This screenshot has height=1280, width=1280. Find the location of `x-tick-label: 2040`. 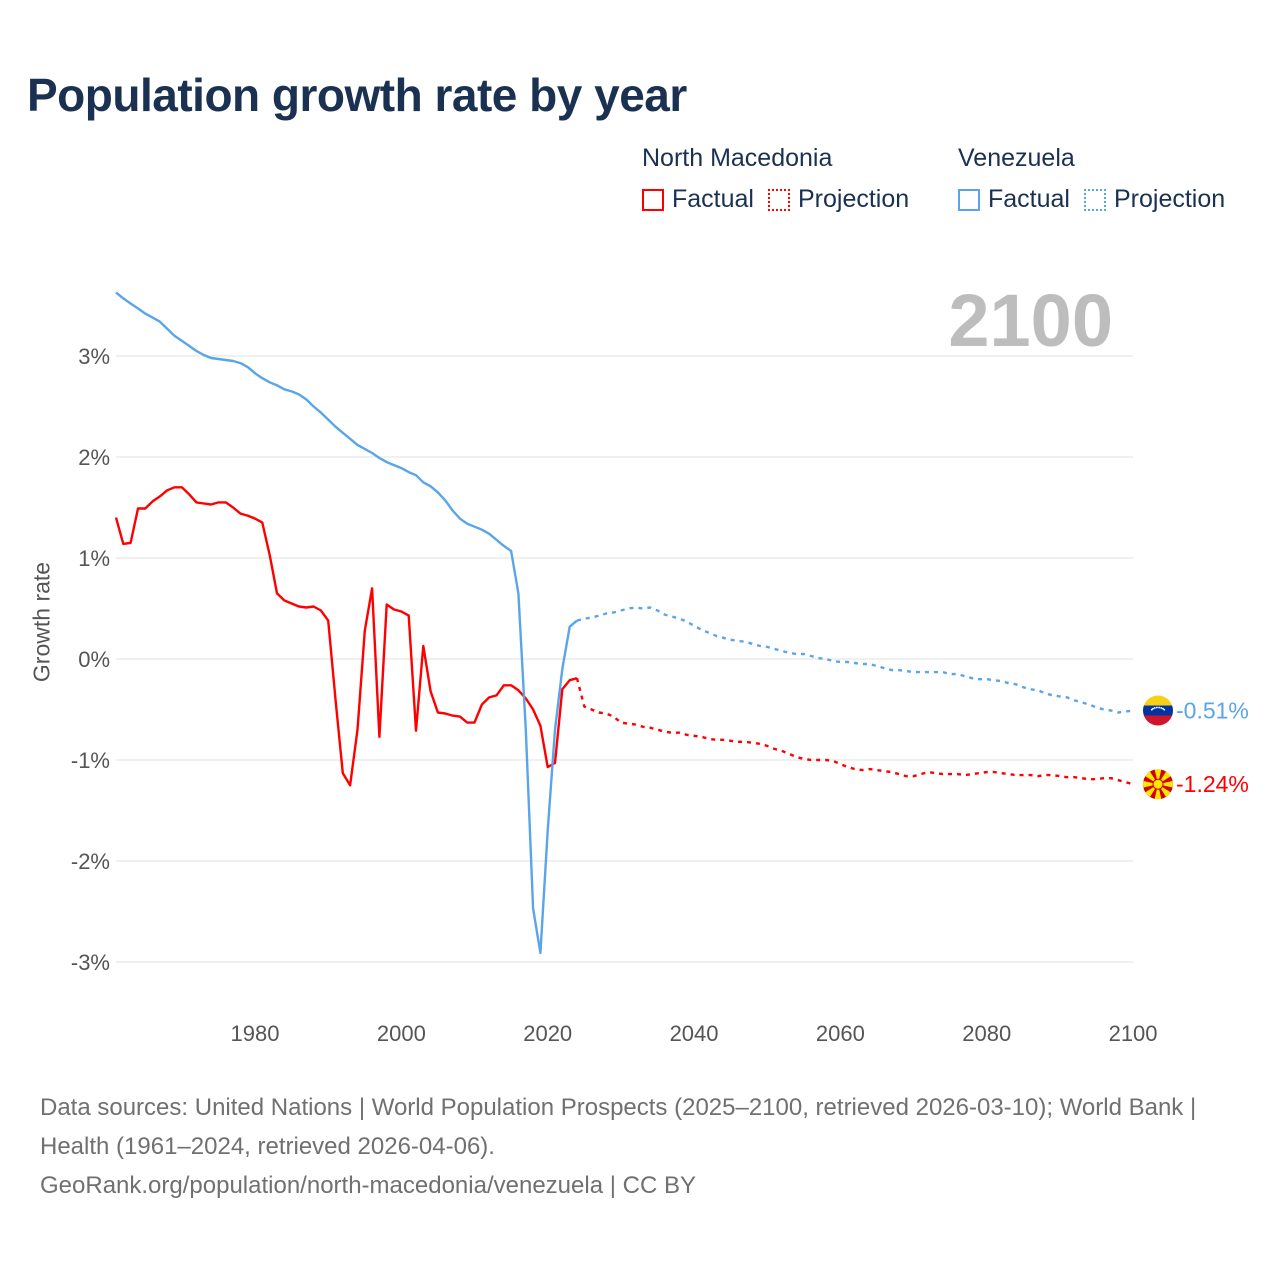

x-tick-label: 2040 is located at coordinates (694, 1033).